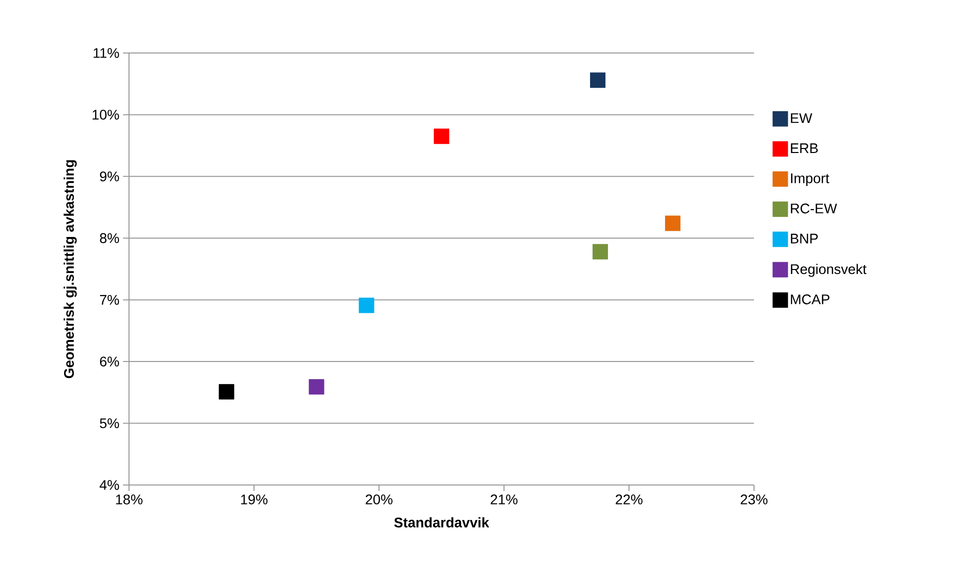  Describe the element at coordinates (109, 361) in the screenshot. I see `y-tick-label: 6%` at that location.